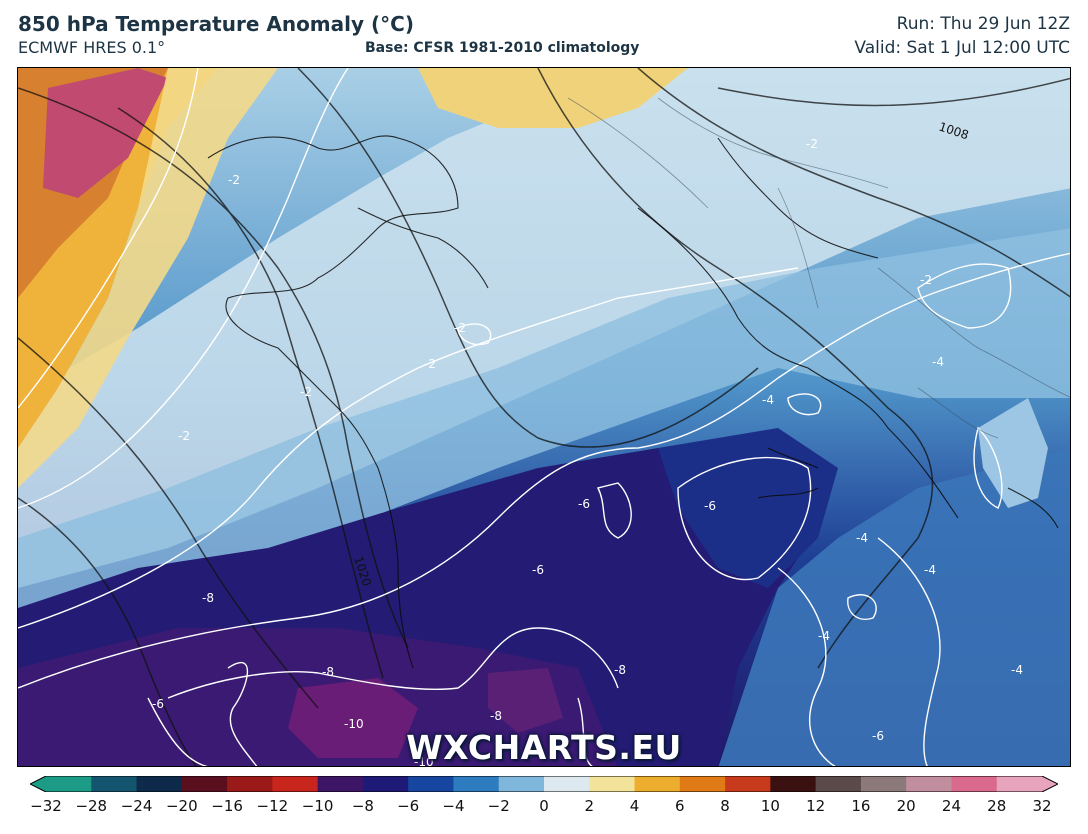 This screenshot has width=1088, height=834. What do you see at coordinates (408, 806) in the screenshot?
I see `colorbar-tick-label: −6` at bounding box center [408, 806].